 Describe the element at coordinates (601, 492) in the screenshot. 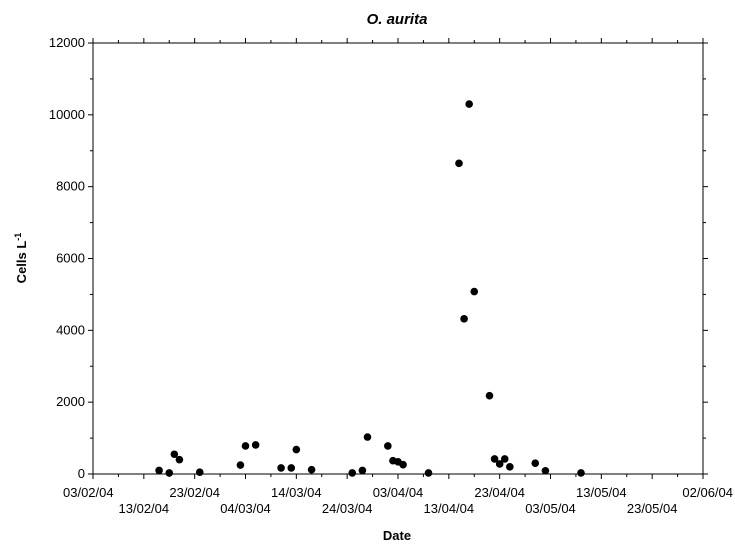

I see `x-tick-label: 13/05/04` at that location.